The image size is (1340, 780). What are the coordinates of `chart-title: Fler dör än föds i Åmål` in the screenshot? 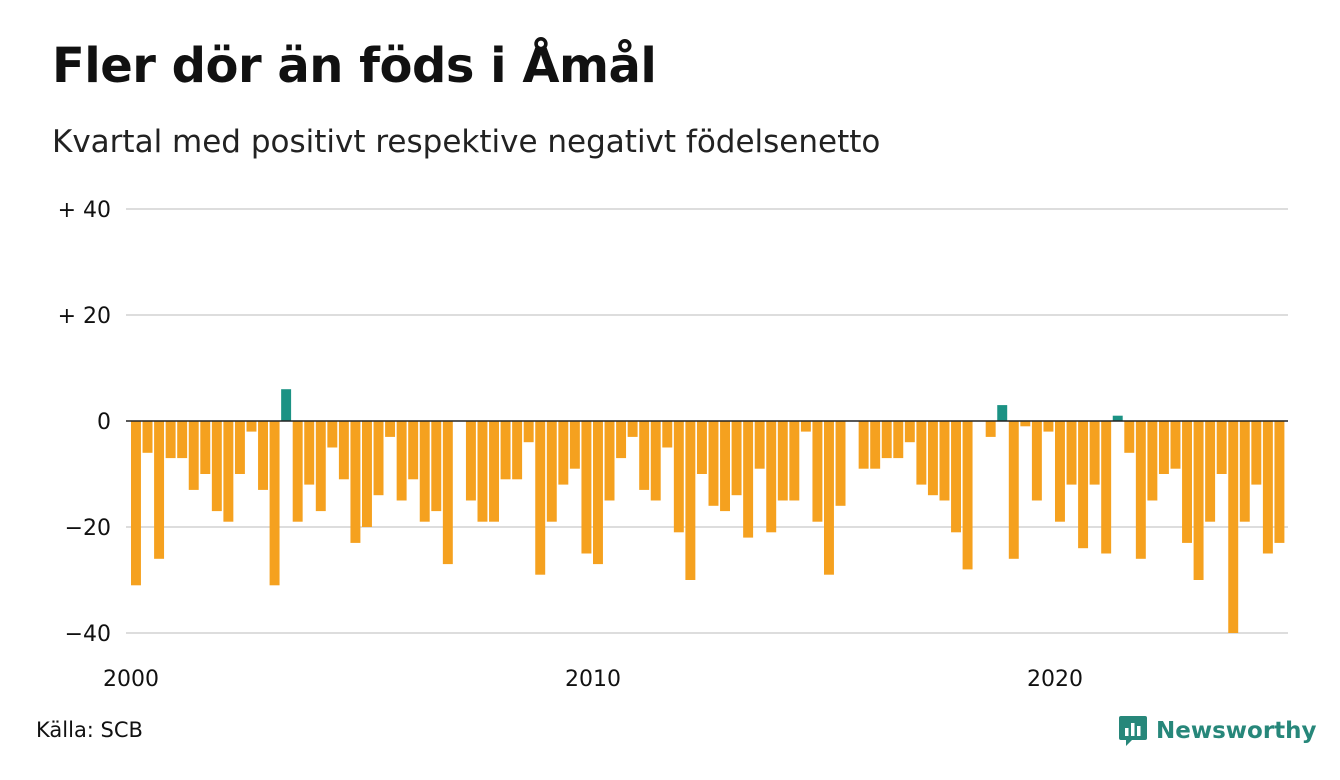 It's located at (354, 66).